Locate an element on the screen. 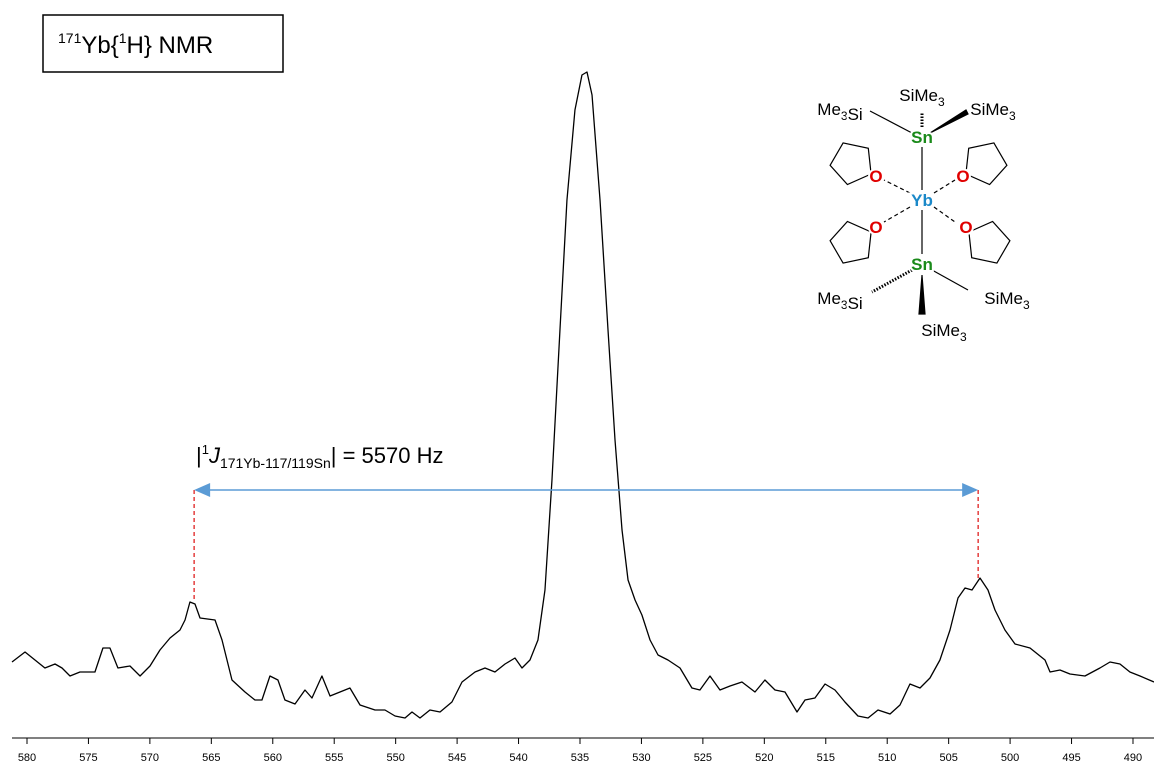 Image resolution: width=1154 pixels, height=765 pixels. title-sup: 171 is located at coordinates (70, 38).